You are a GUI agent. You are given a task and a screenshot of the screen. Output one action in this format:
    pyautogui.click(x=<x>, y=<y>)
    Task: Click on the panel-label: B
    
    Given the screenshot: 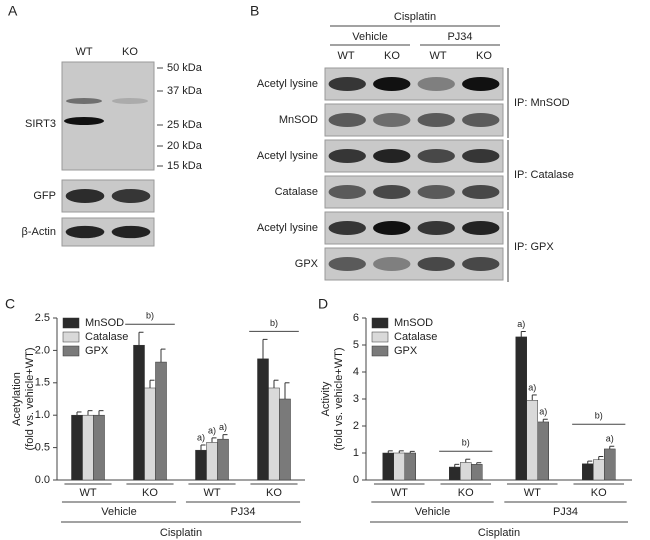 What is the action you would take?
    pyautogui.click(x=254, y=11)
    